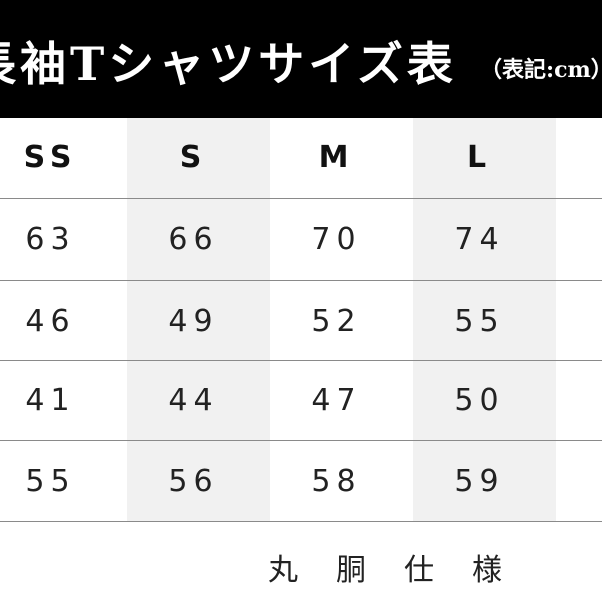 The image size is (602, 602). I want to click on column-header: SS, so click(50, 157).